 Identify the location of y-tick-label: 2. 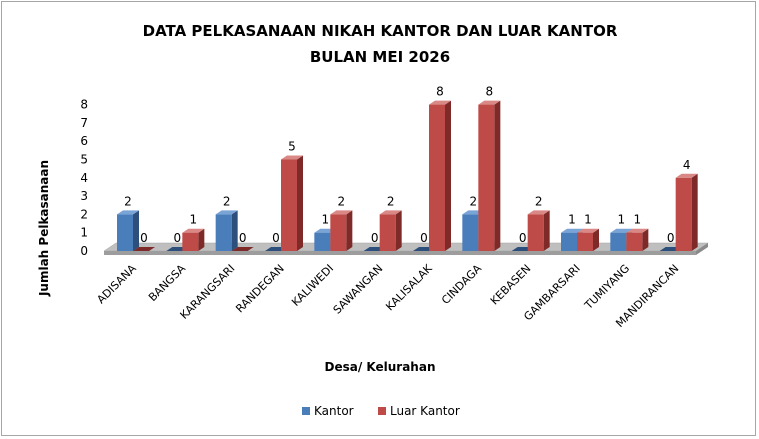
(84, 214).